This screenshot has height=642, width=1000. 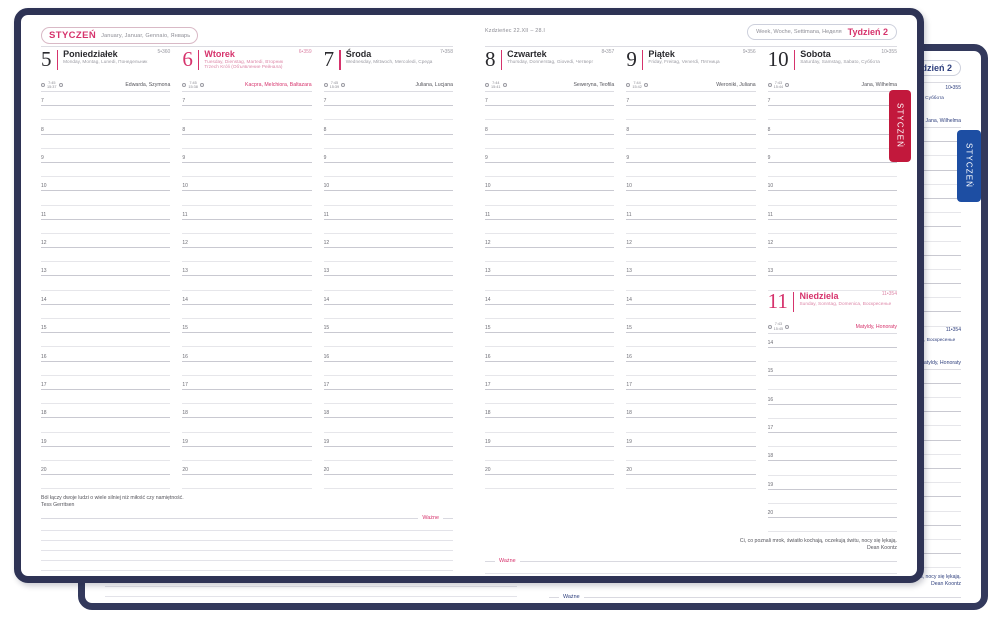 I want to click on hour-grid: 7 8 9 10 11 12 13, so click(x=832, y=191).